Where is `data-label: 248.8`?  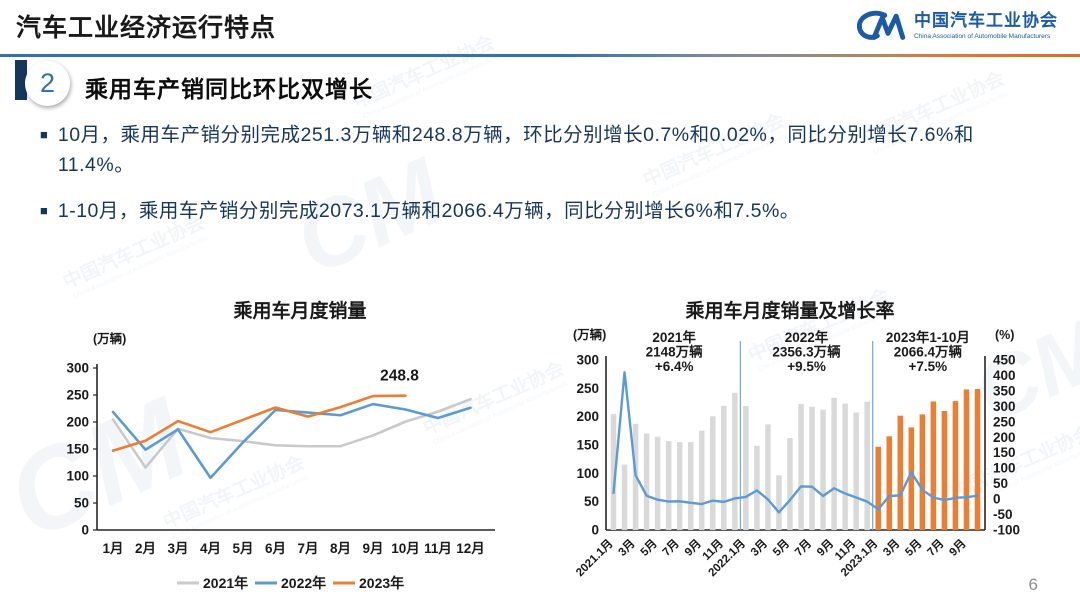 data-label: 248.8 is located at coordinates (399, 376).